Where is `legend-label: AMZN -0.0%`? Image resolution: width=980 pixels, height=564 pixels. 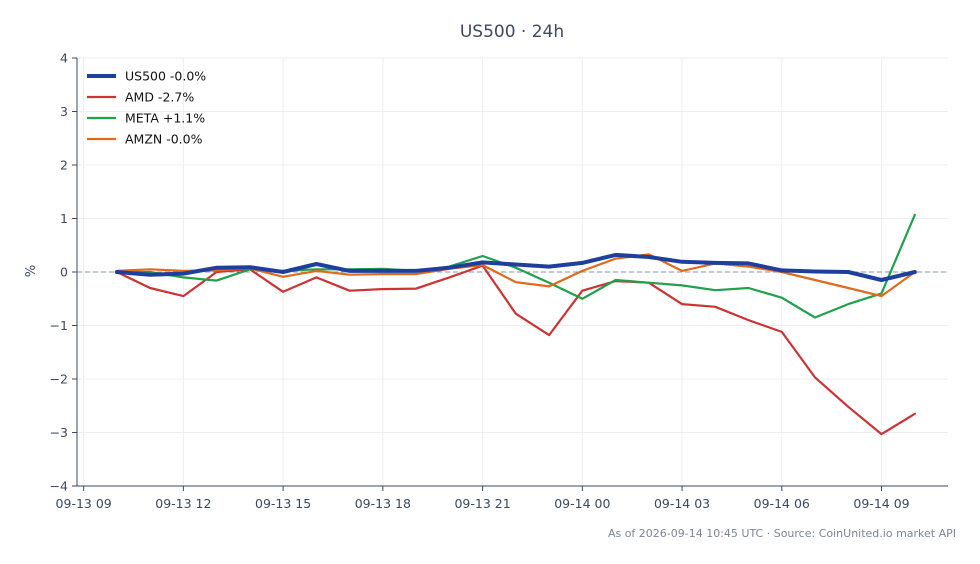
legend-label: AMZN -0.0% is located at coordinates (164, 139).